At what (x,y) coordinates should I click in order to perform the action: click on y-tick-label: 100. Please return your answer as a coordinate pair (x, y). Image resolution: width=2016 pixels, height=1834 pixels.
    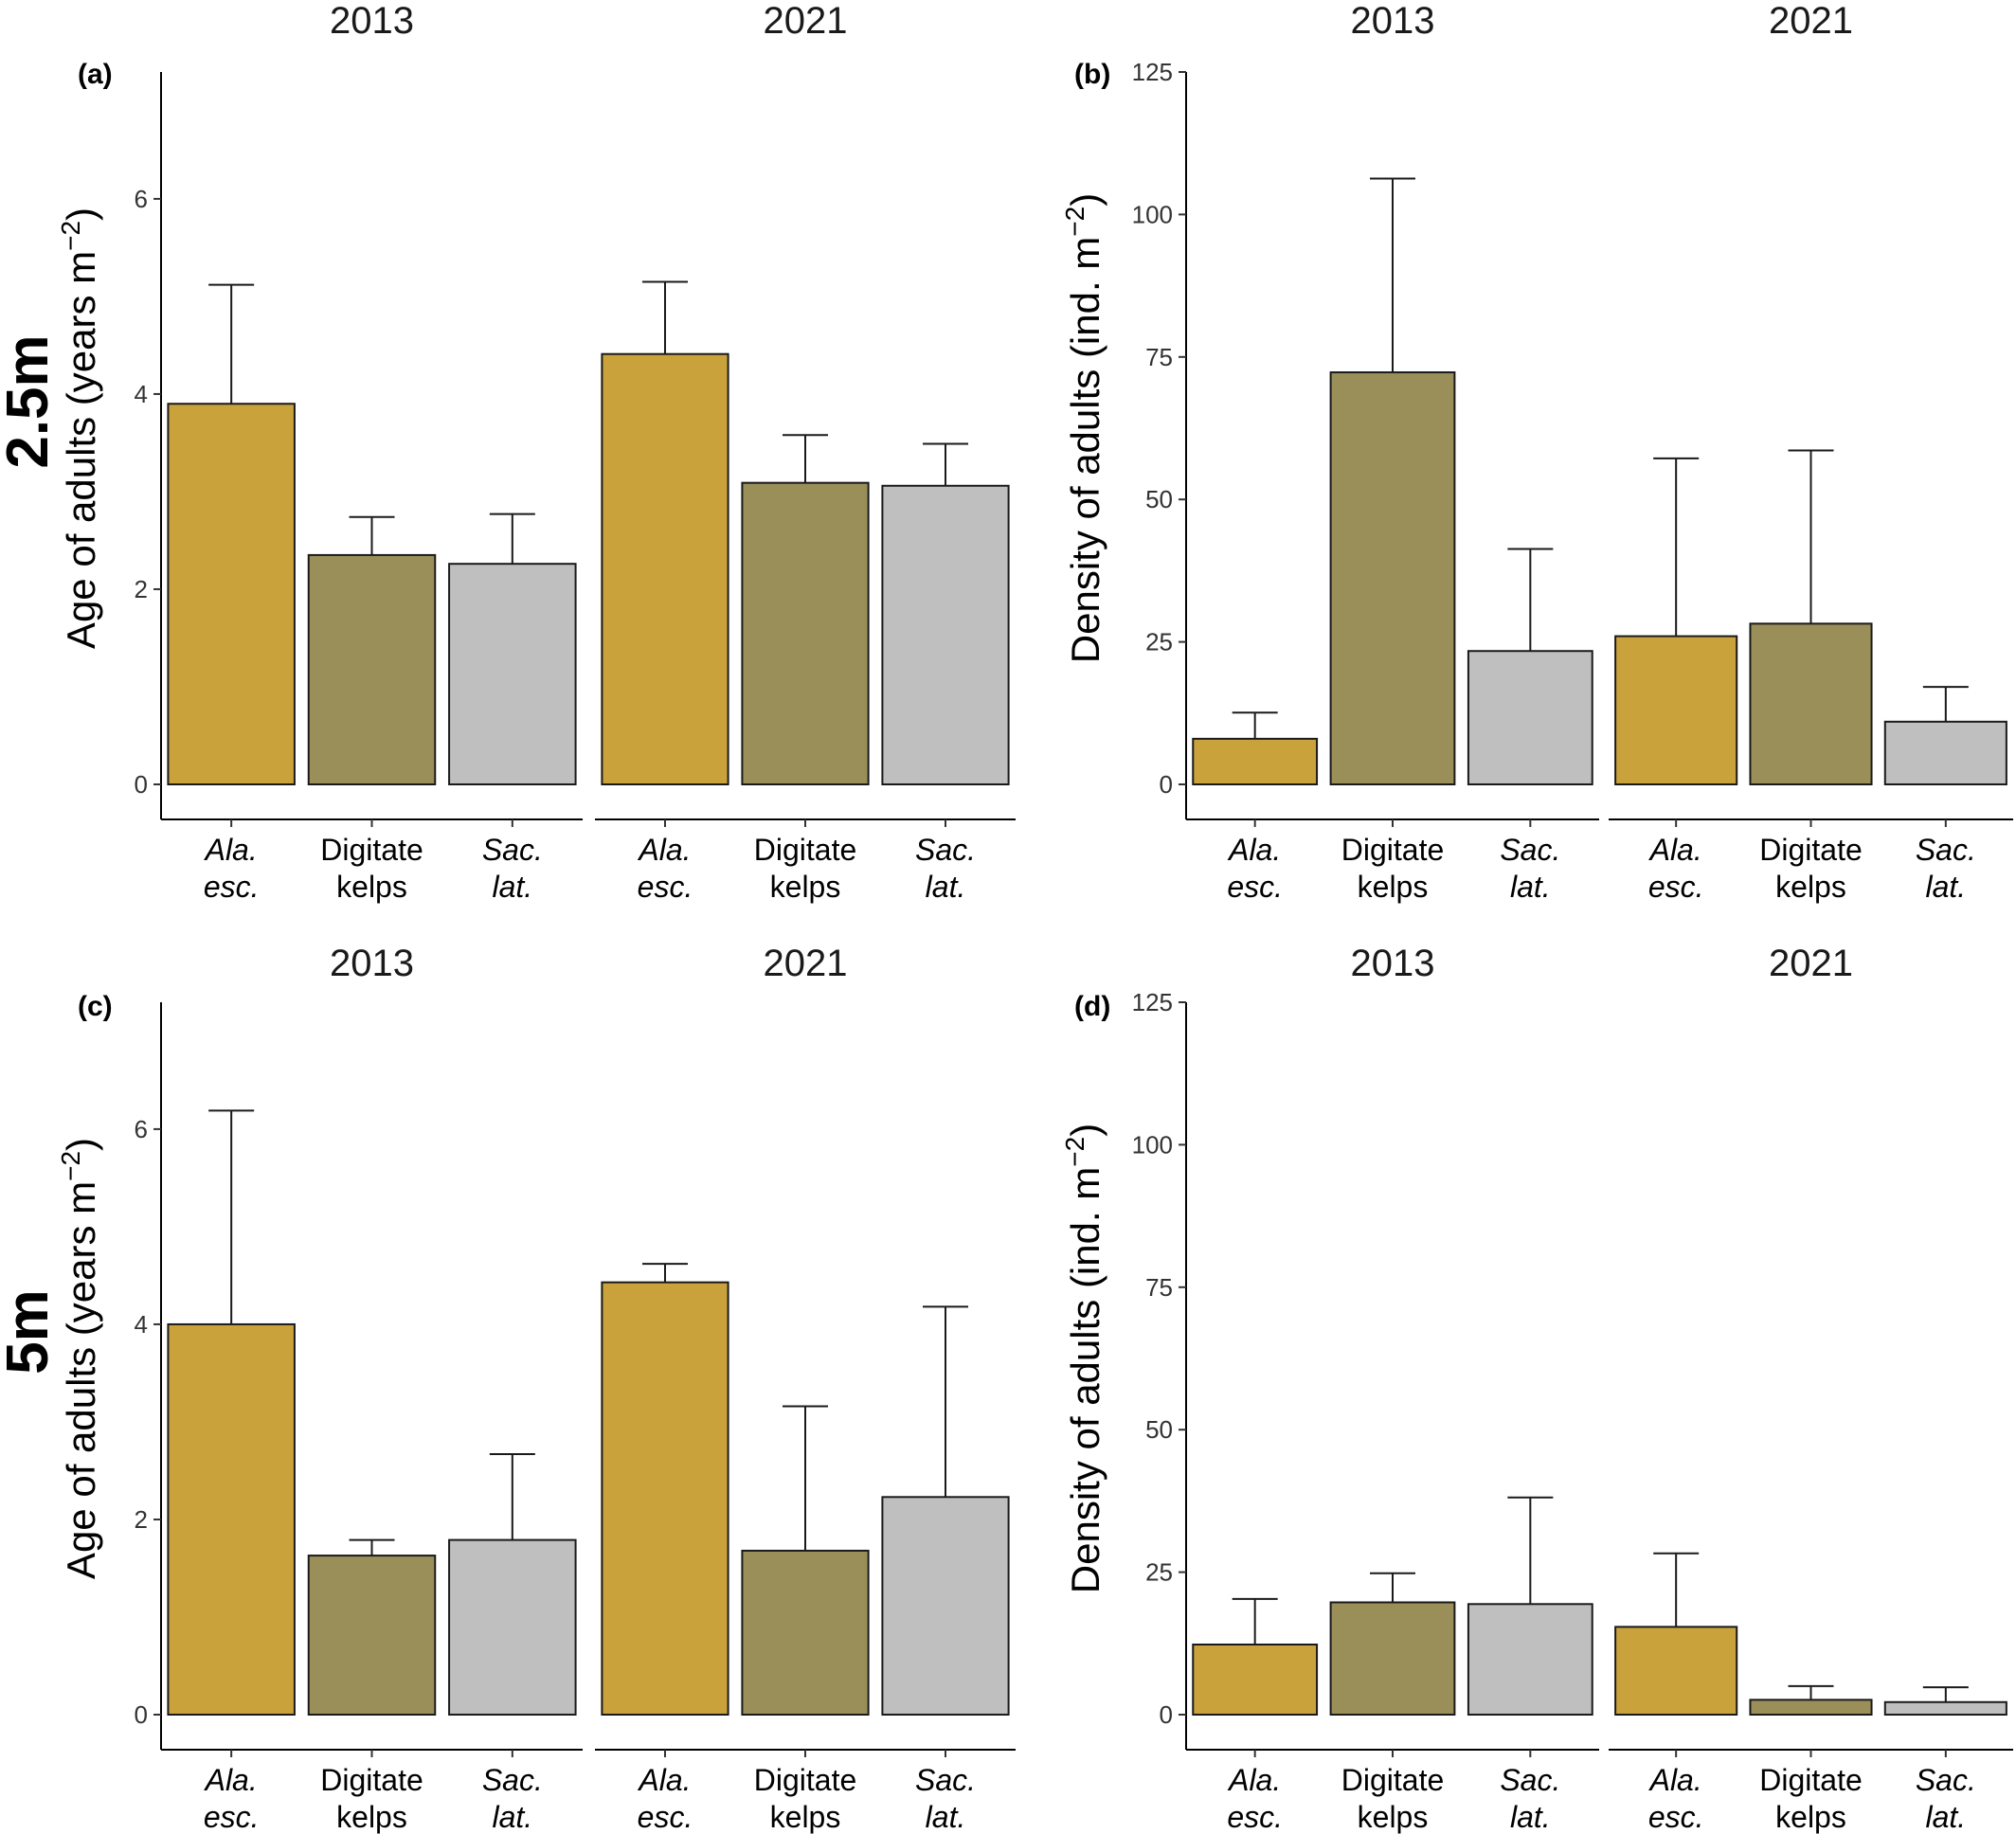
    Looking at the image, I should click on (1152, 1144).